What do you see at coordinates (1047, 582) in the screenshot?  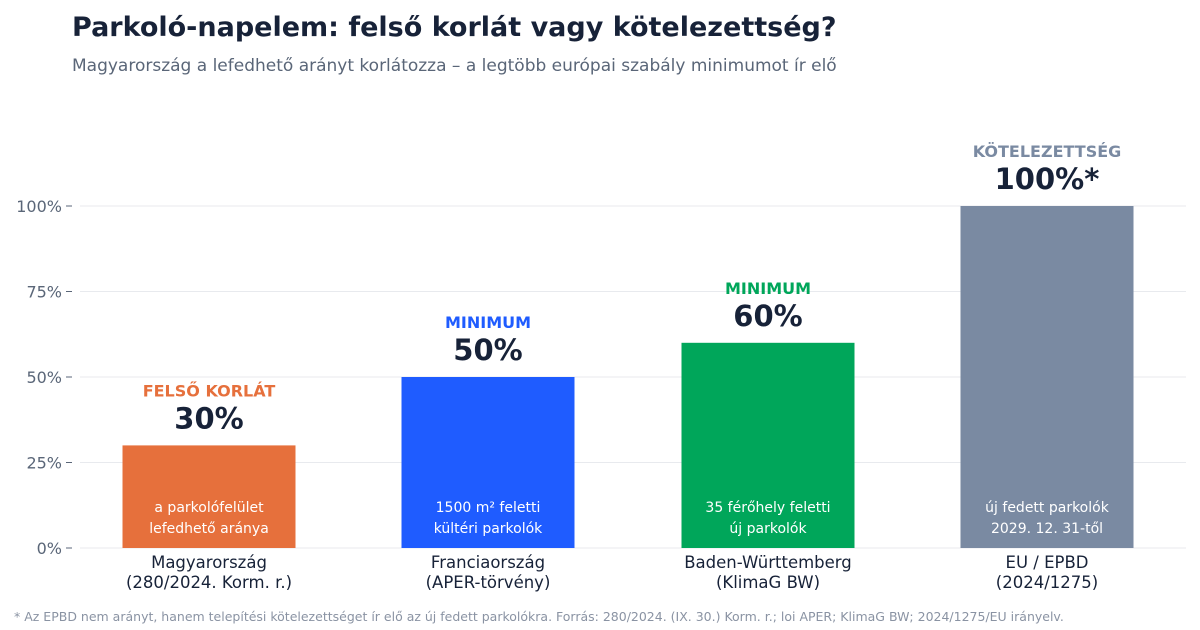 I see `x-category-sublabel: (2024/1275)` at bounding box center [1047, 582].